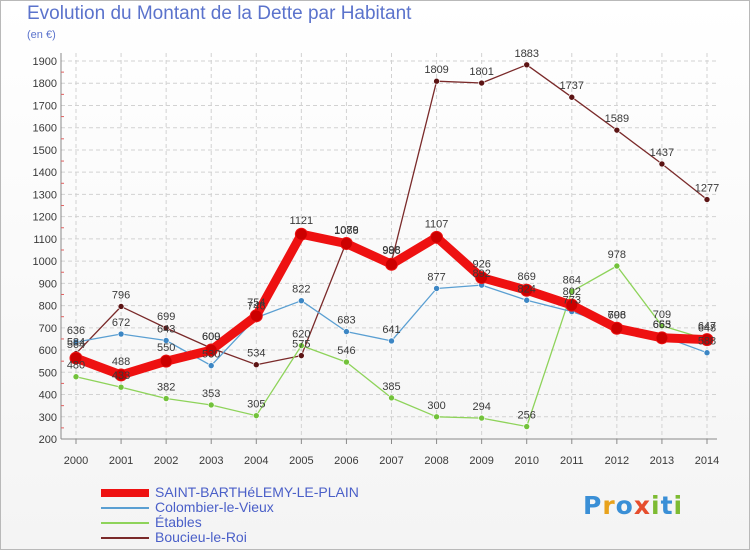 This screenshot has width=750, height=550. What do you see at coordinates (391, 251) in the screenshot?
I see `data-label: 986` at bounding box center [391, 251].